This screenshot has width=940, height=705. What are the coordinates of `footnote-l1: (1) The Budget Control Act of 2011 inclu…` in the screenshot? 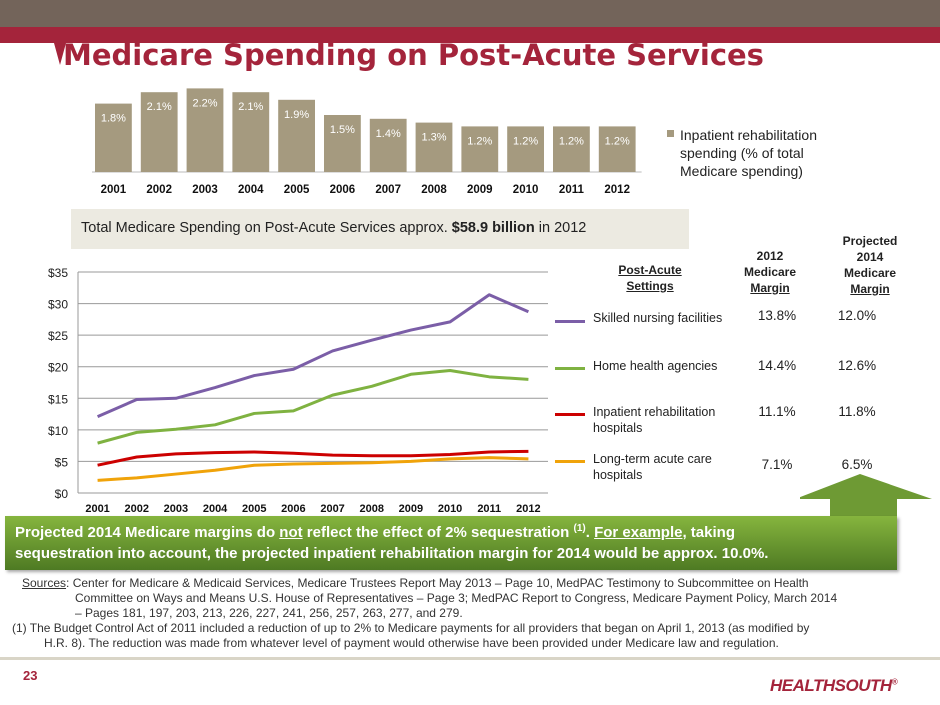 It's located at (411, 628).